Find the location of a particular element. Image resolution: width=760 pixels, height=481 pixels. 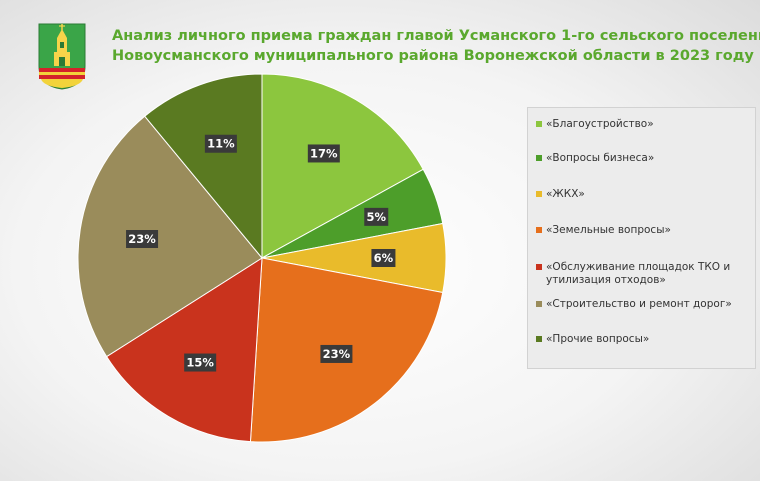

slice-label-4: 23% is located at coordinates (336, 353).